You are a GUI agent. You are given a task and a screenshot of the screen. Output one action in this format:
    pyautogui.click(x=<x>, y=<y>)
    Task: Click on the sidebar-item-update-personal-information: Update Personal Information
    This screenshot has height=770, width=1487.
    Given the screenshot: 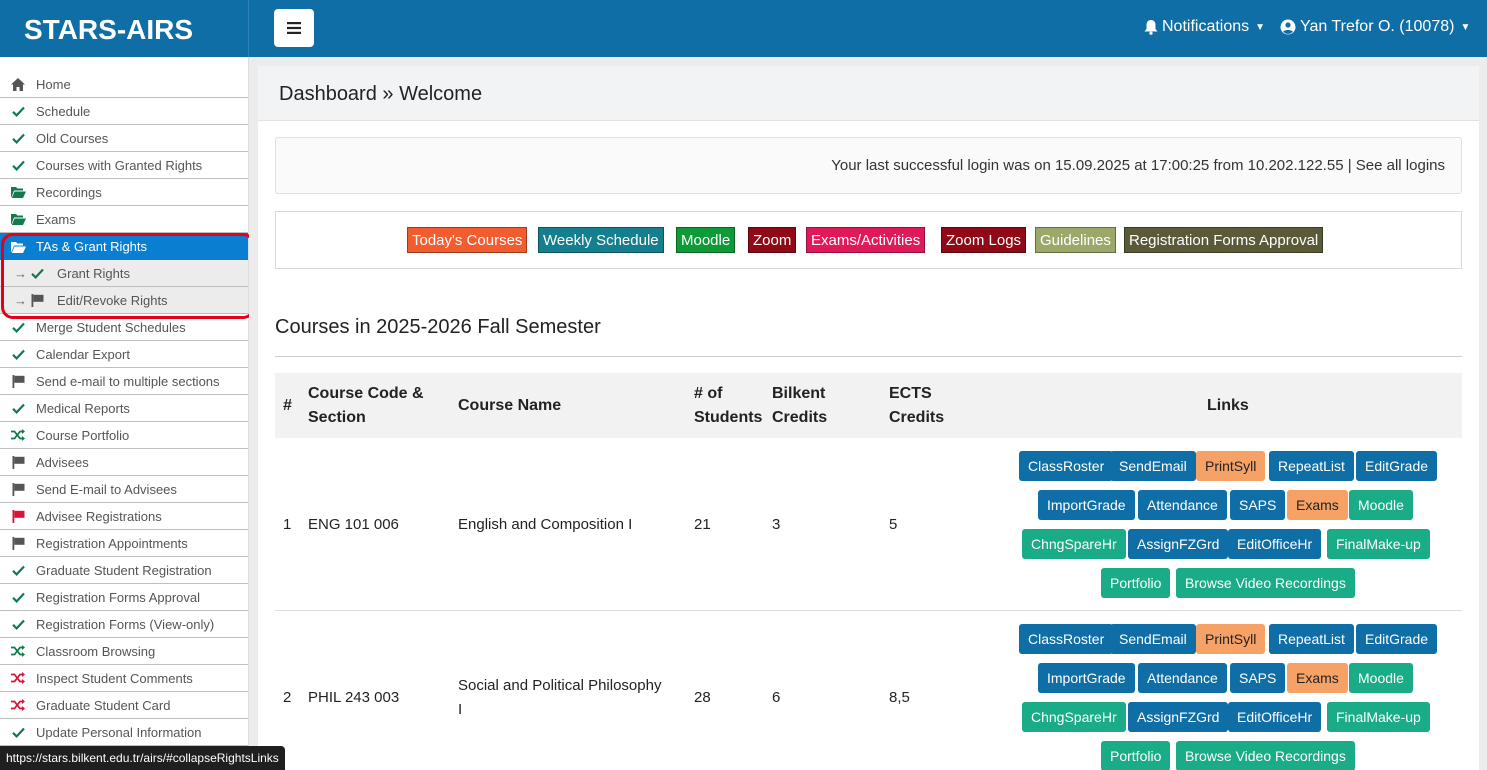 What is the action you would take?
    pyautogui.click(x=124, y=732)
    